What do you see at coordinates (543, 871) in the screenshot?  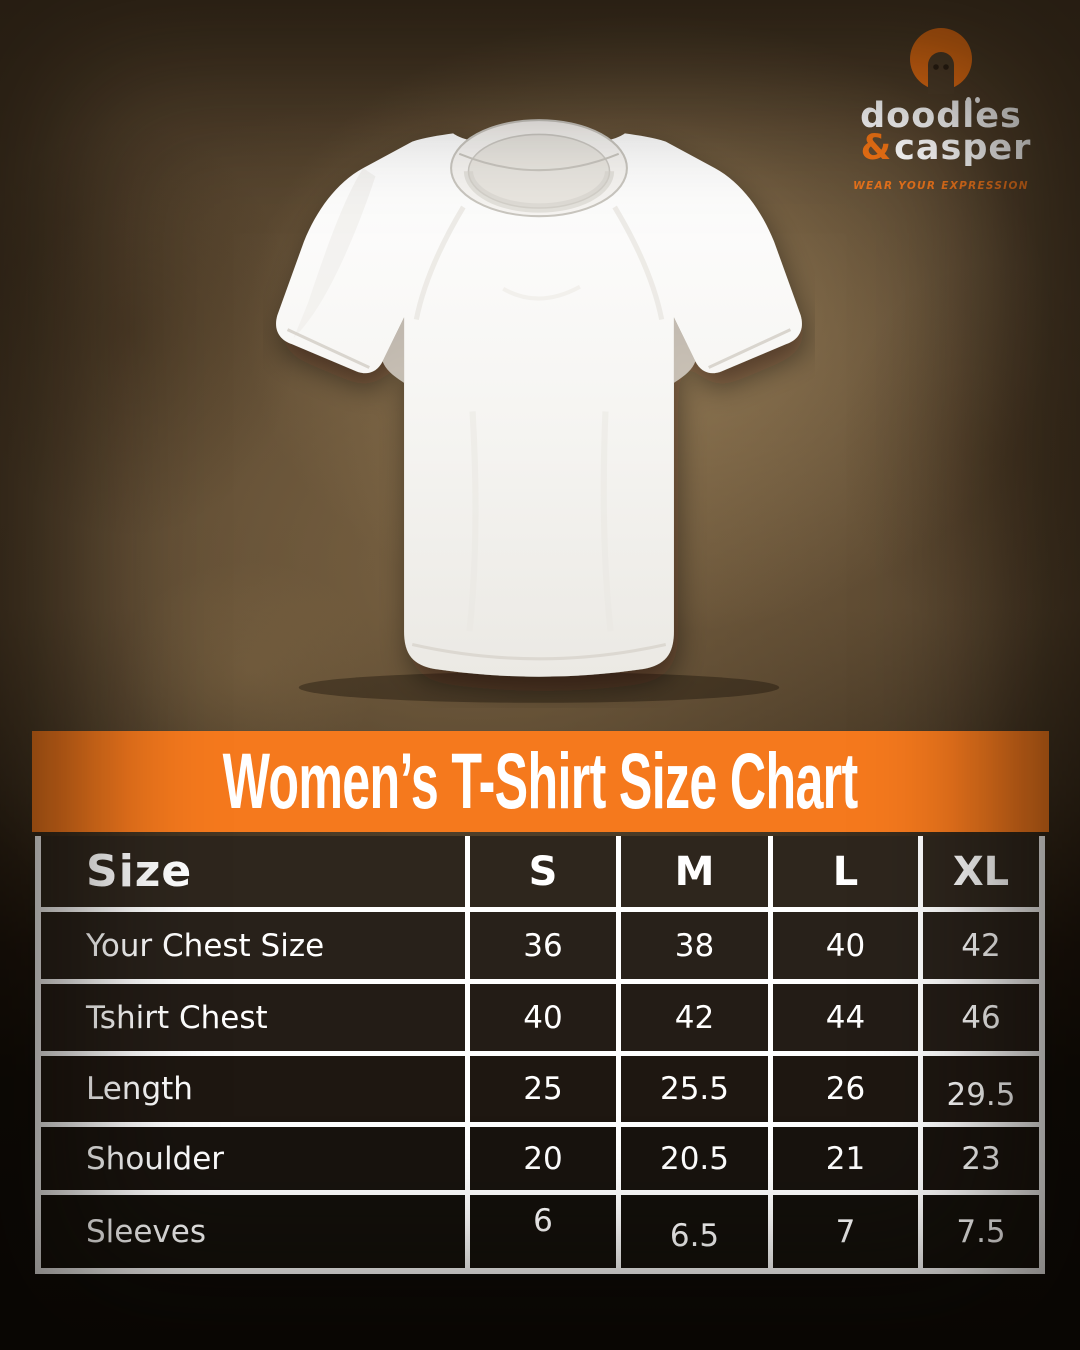 I see `column-header-s: S` at bounding box center [543, 871].